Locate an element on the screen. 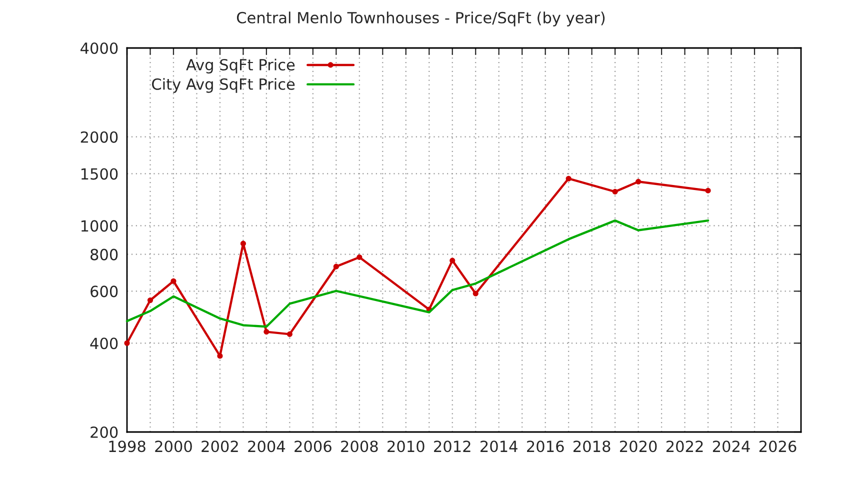  x-tick-label: 2014 is located at coordinates (499, 446).